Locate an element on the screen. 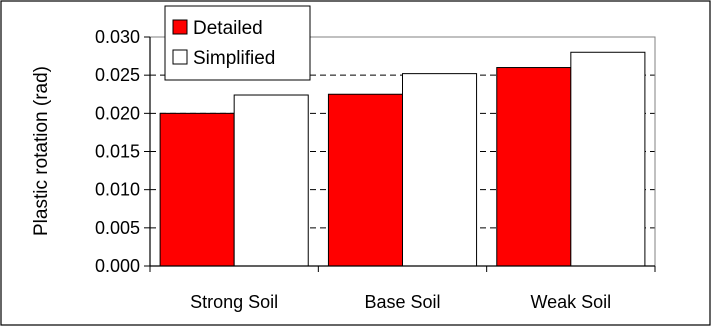 The height and width of the screenshot is (327, 712). legend: Detailed Simplified is located at coordinates (237, 43).